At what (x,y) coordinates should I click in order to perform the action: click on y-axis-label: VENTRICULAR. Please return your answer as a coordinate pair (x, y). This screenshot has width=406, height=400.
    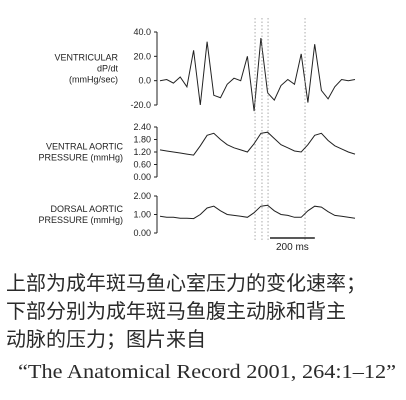
    Looking at the image, I should click on (86, 58).